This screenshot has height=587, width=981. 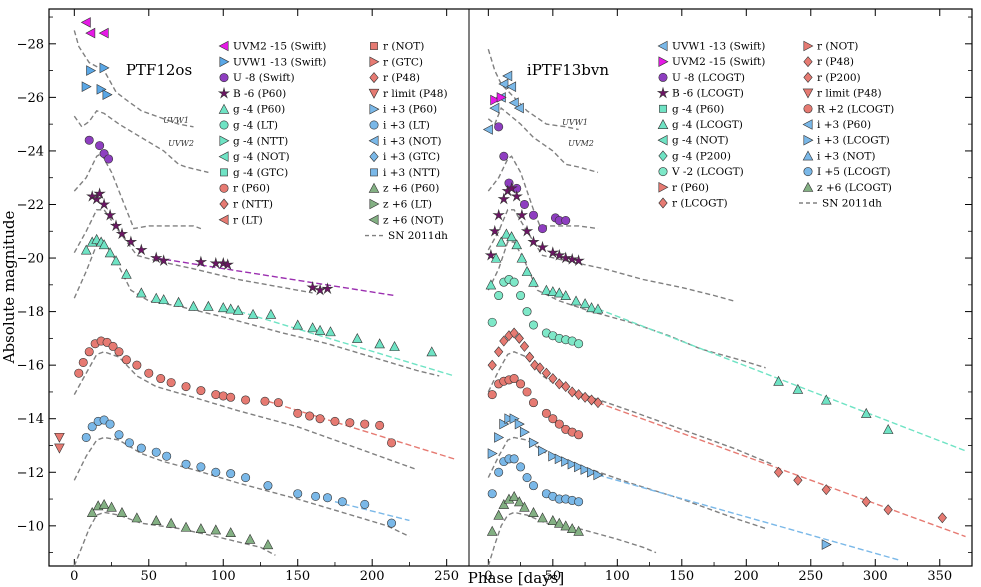 What do you see at coordinates (700, 204) in the screenshot?
I see `legend-label: r (LCOGT)` at bounding box center [700, 204].